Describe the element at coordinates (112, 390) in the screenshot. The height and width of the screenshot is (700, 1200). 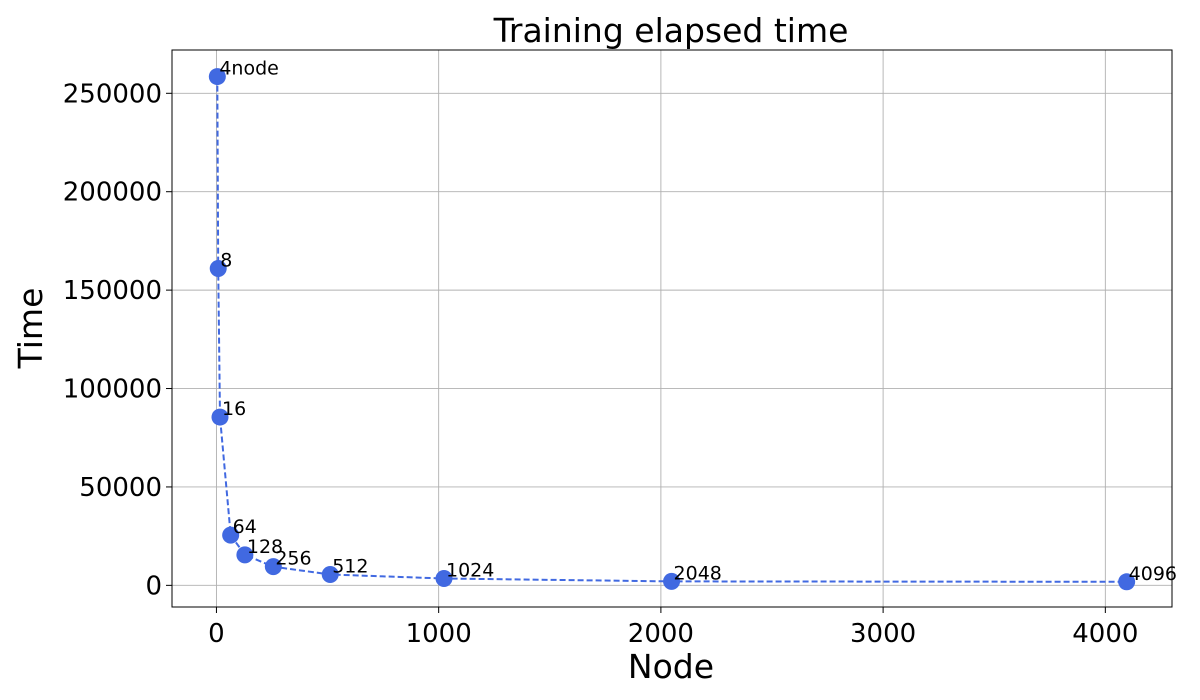
I see `y-tick-label: 100000` at that location.